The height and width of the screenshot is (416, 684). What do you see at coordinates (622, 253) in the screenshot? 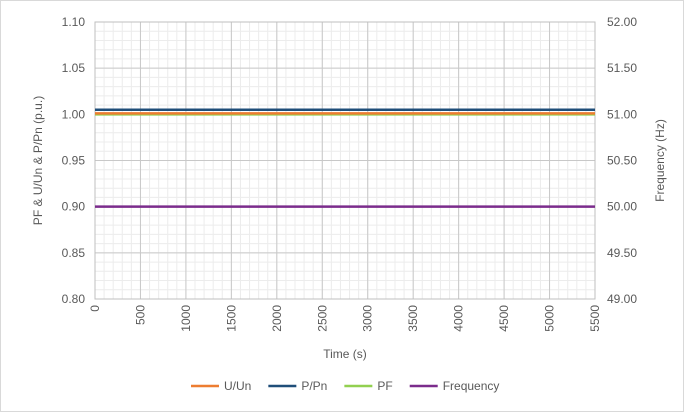
I see `y2-tick-label: 49.50` at bounding box center [622, 253].